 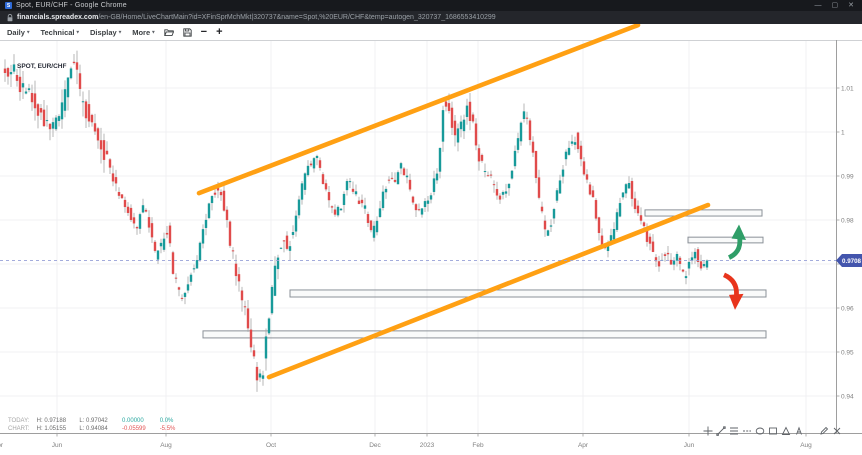 I want to click on tool-text-icon, so click(x=798, y=431).